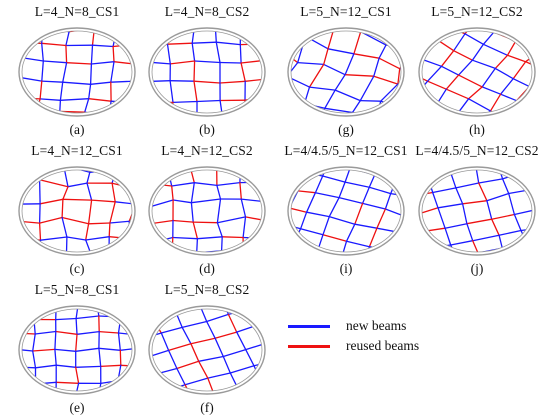 The width and height of the screenshot is (550, 420). Describe the element at coordinates (346, 11) in the screenshot. I see `panel-title: L=5_N=12_CS1` at that location.